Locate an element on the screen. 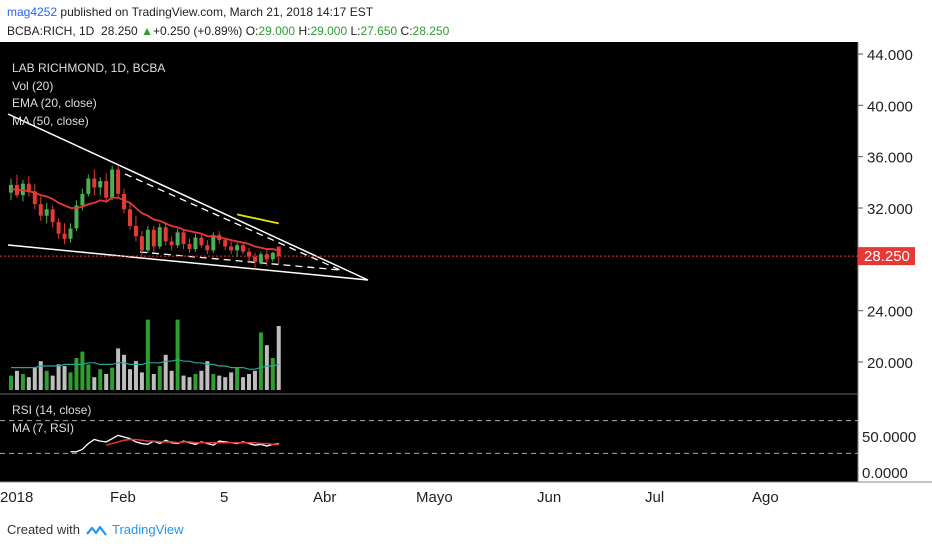 This screenshot has width=932, height=550. volume-ma-line is located at coordinates (145, 364).